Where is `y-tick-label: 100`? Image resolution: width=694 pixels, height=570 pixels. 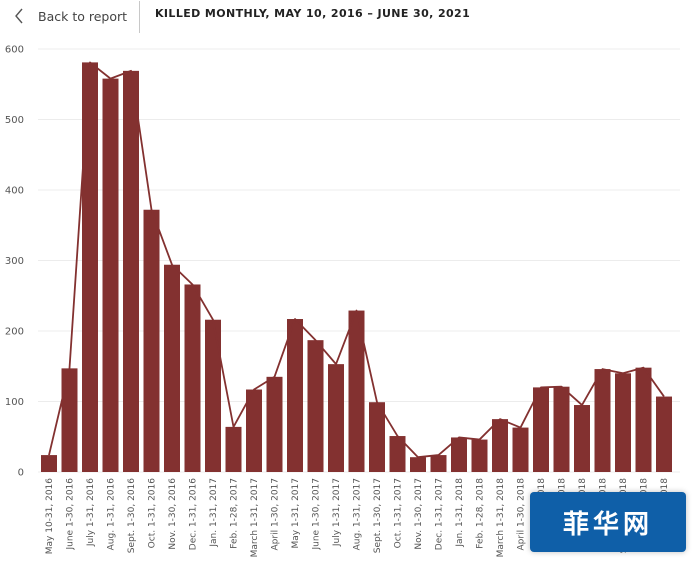
y-tick-label: 100 is located at coordinates (14, 402).